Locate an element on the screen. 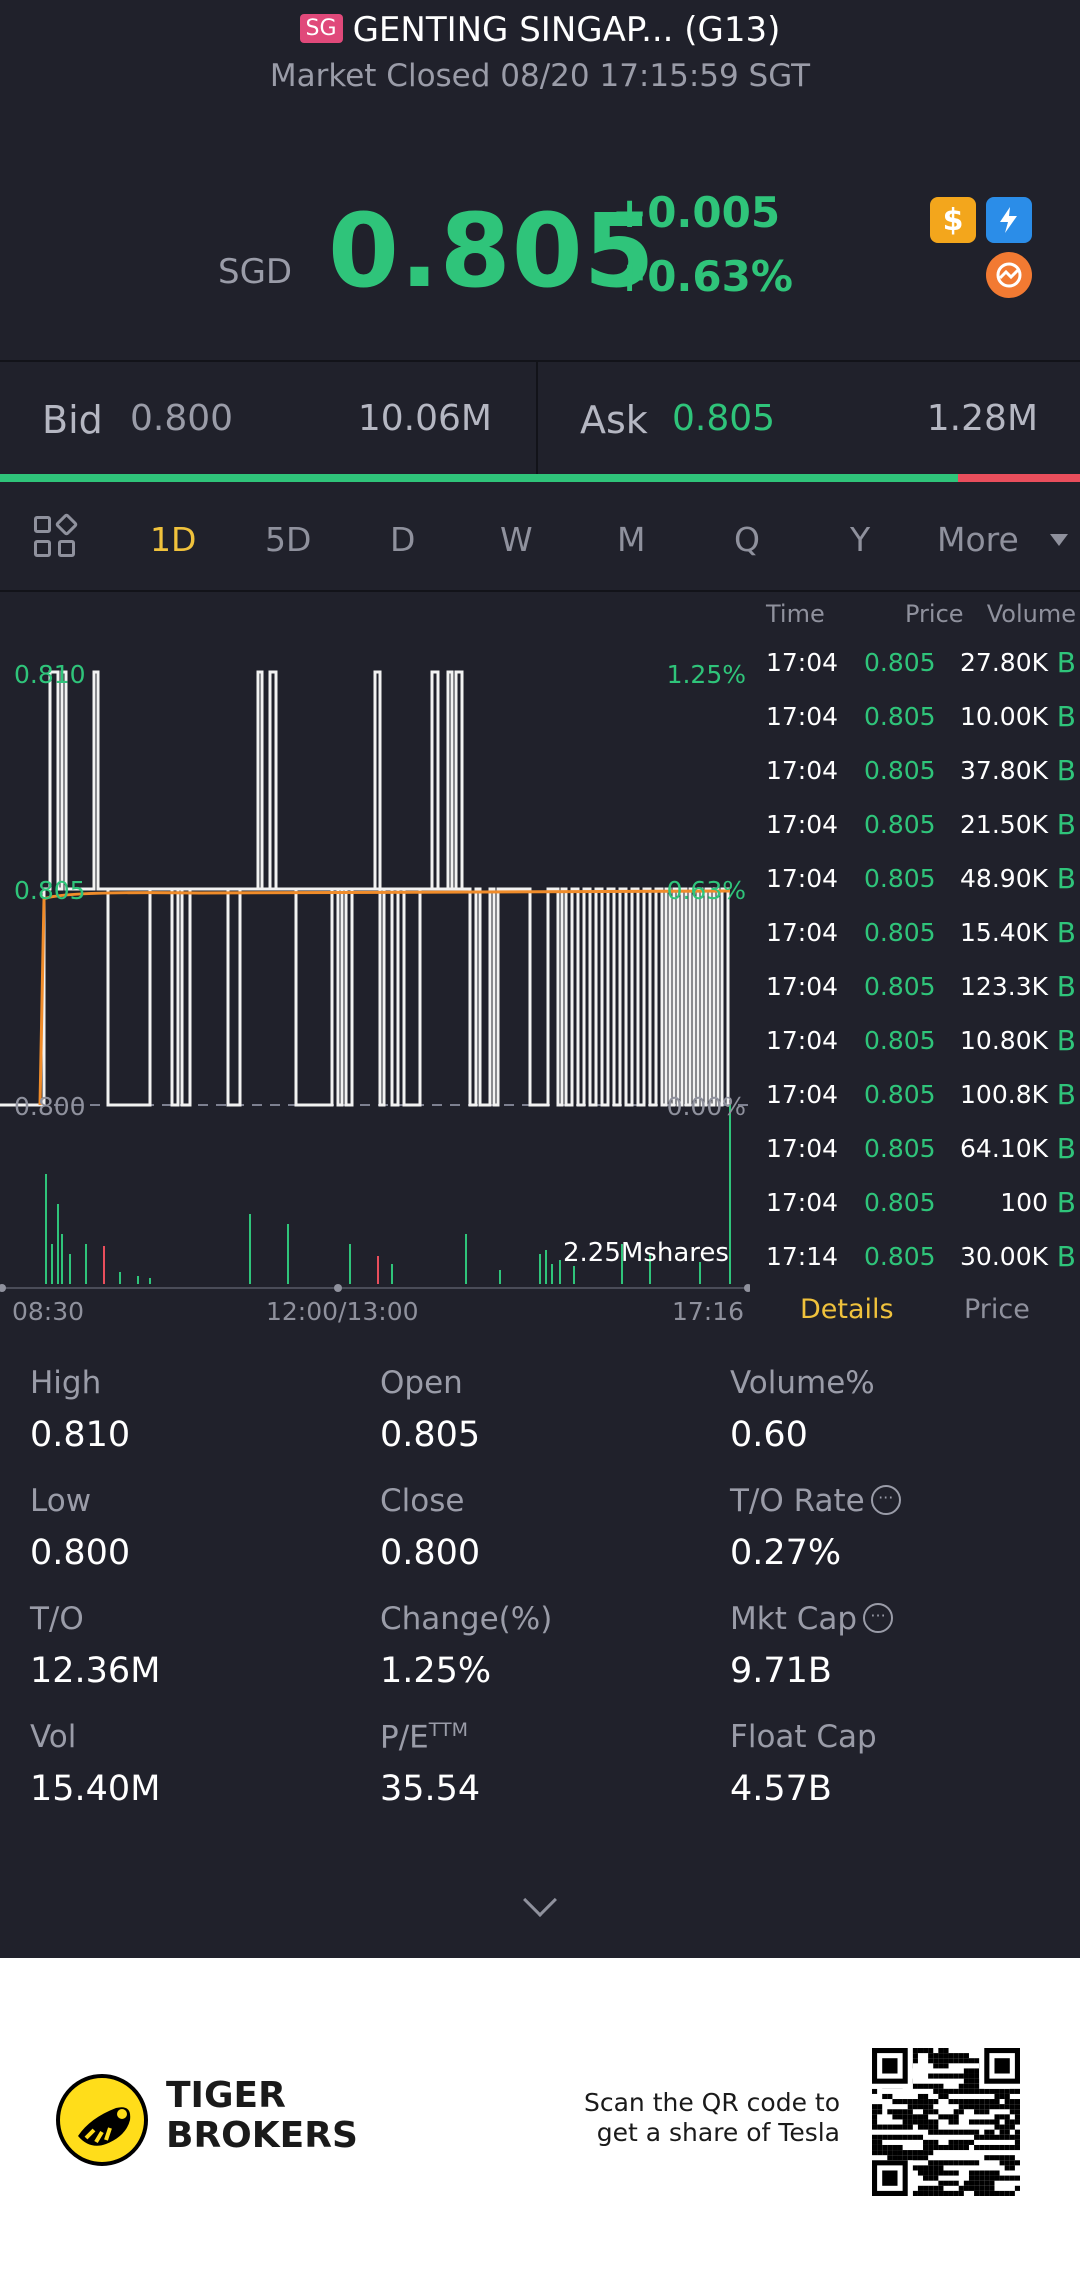  stat-float-cap: Float Cap 4.57B is located at coordinates (900, 1768).